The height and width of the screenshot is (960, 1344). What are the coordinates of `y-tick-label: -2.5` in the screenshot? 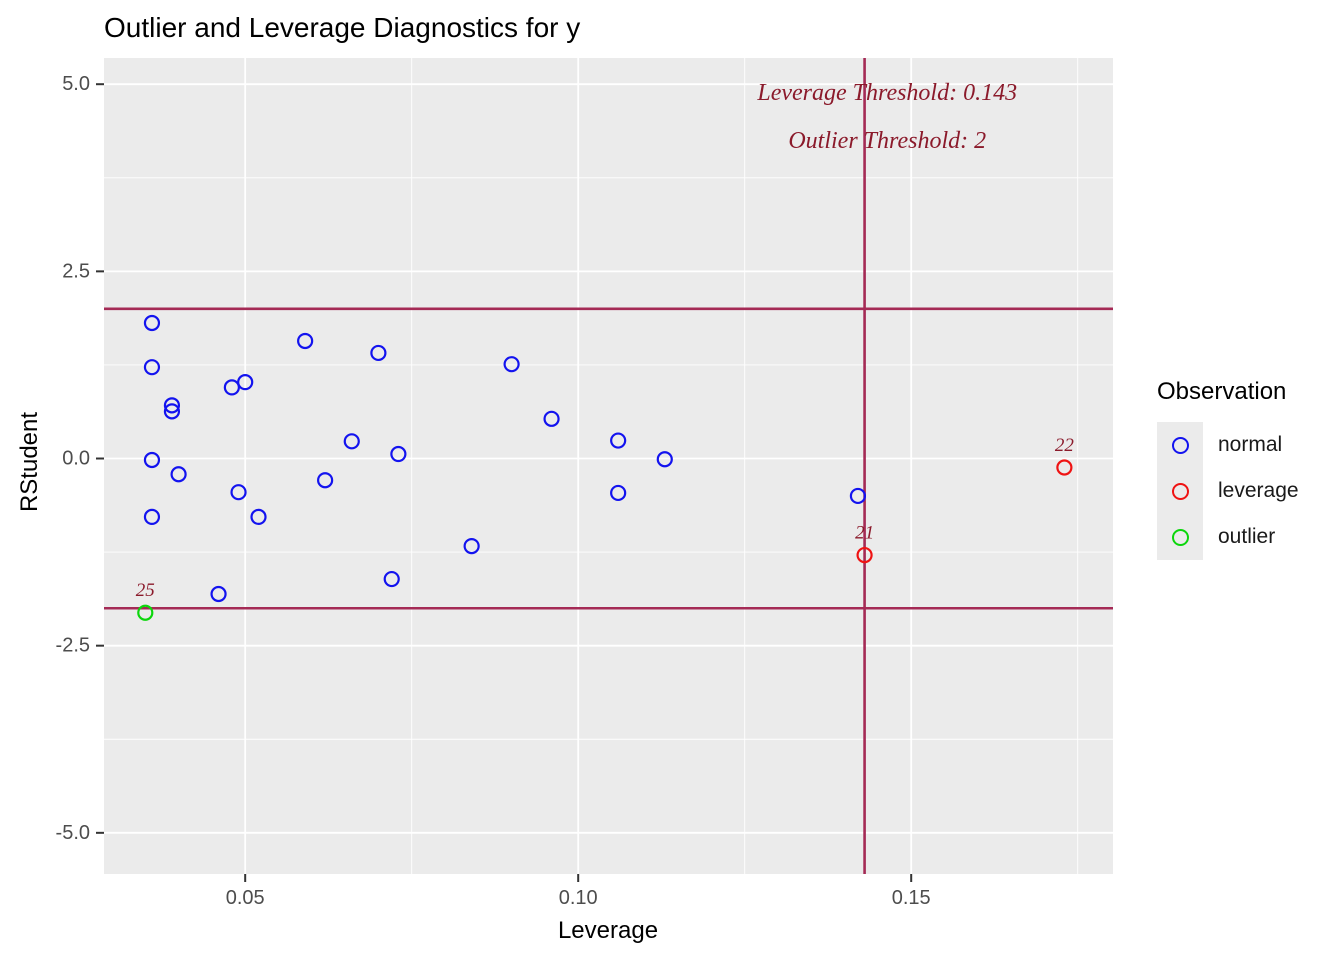 It's located at (73, 646).